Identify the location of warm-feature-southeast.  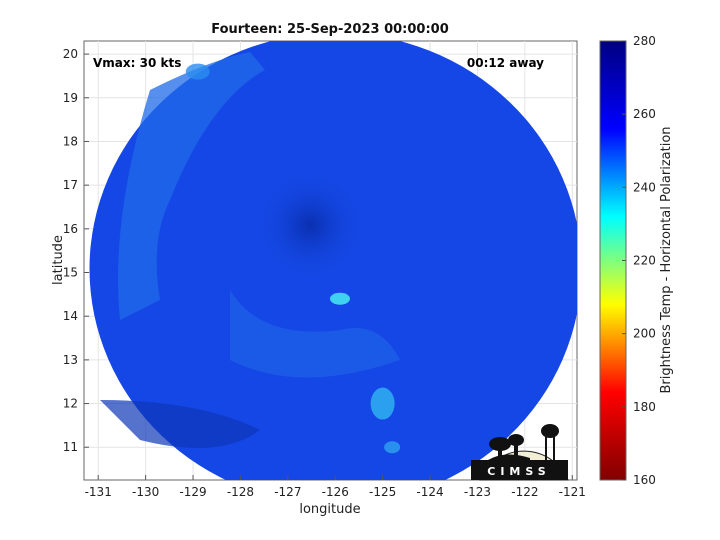
(392, 447).